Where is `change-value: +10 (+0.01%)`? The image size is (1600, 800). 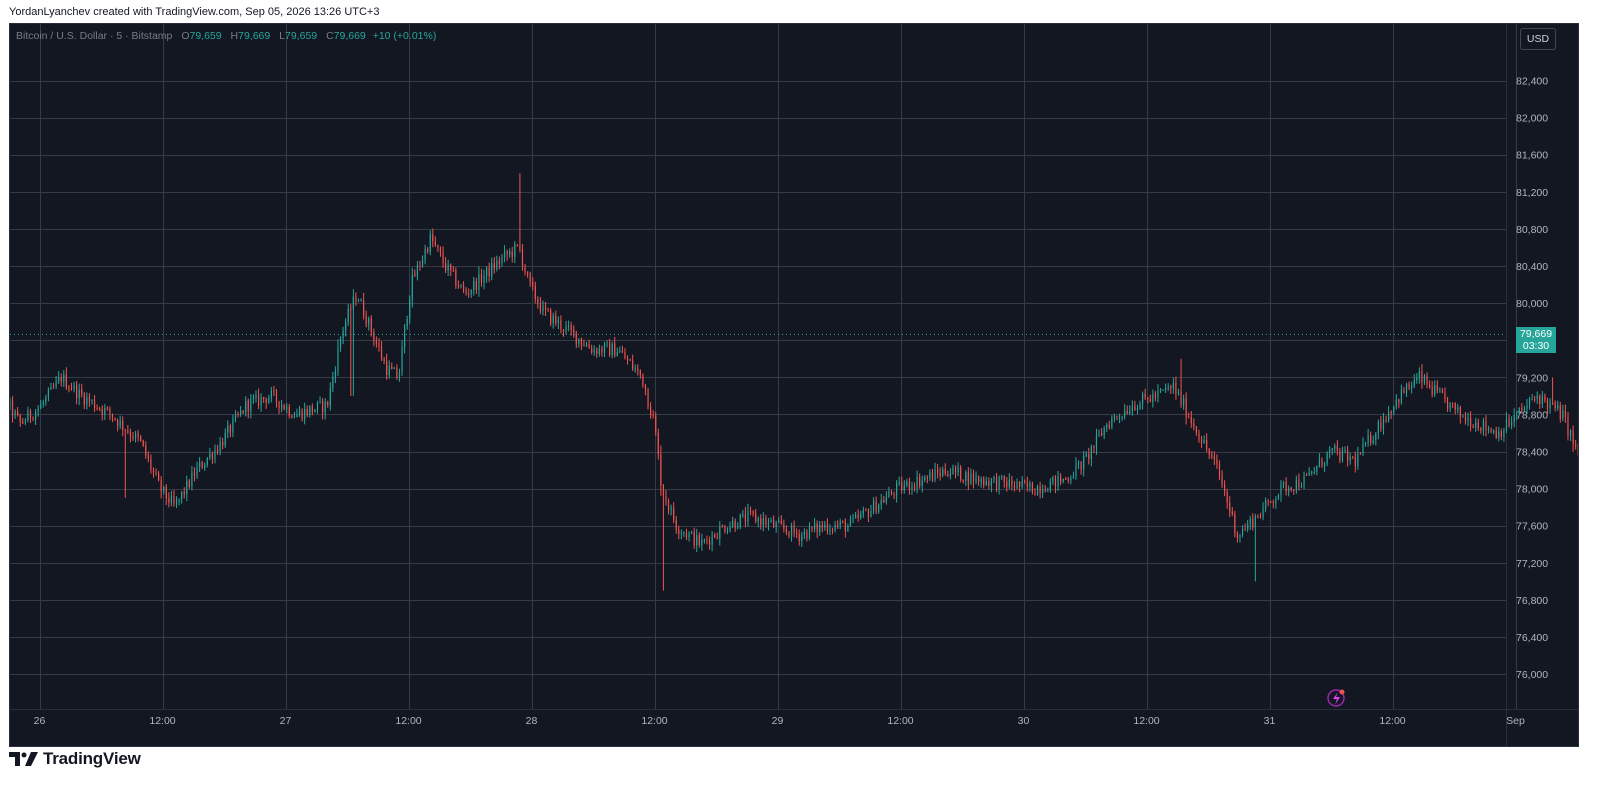
change-value: +10 (+0.01%) is located at coordinates (404, 36).